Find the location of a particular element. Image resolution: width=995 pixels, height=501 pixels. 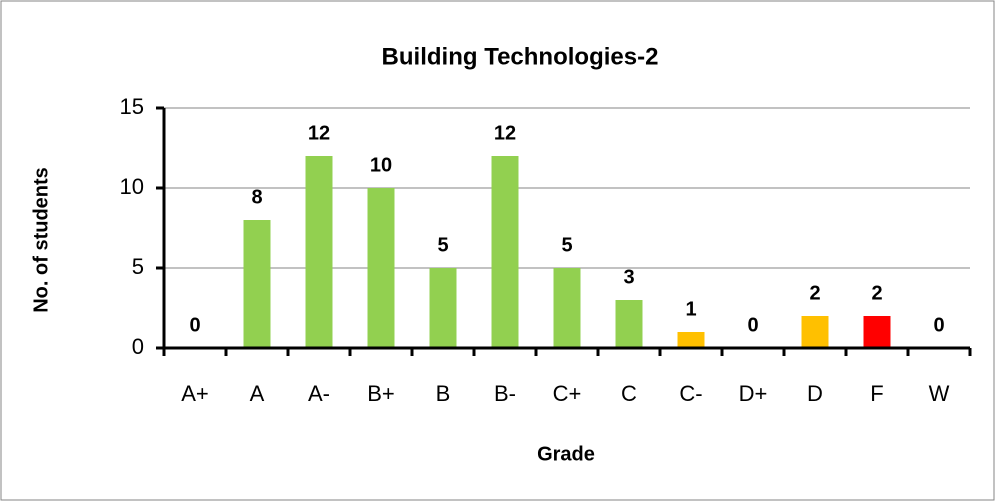

x-tick-label: W is located at coordinates (939, 393).